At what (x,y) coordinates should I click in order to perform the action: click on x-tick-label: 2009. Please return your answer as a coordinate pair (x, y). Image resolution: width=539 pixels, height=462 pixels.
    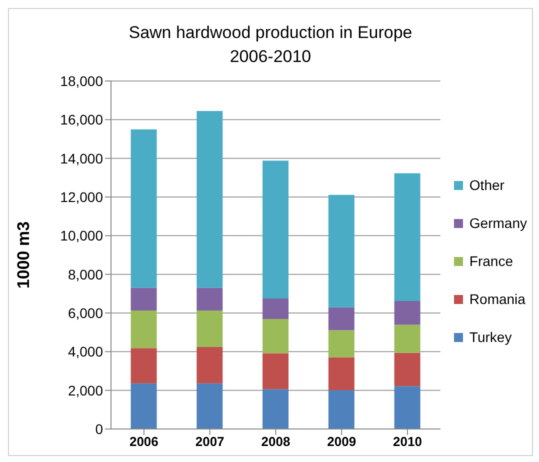
    Looking at the image, I should click on (341, 442).